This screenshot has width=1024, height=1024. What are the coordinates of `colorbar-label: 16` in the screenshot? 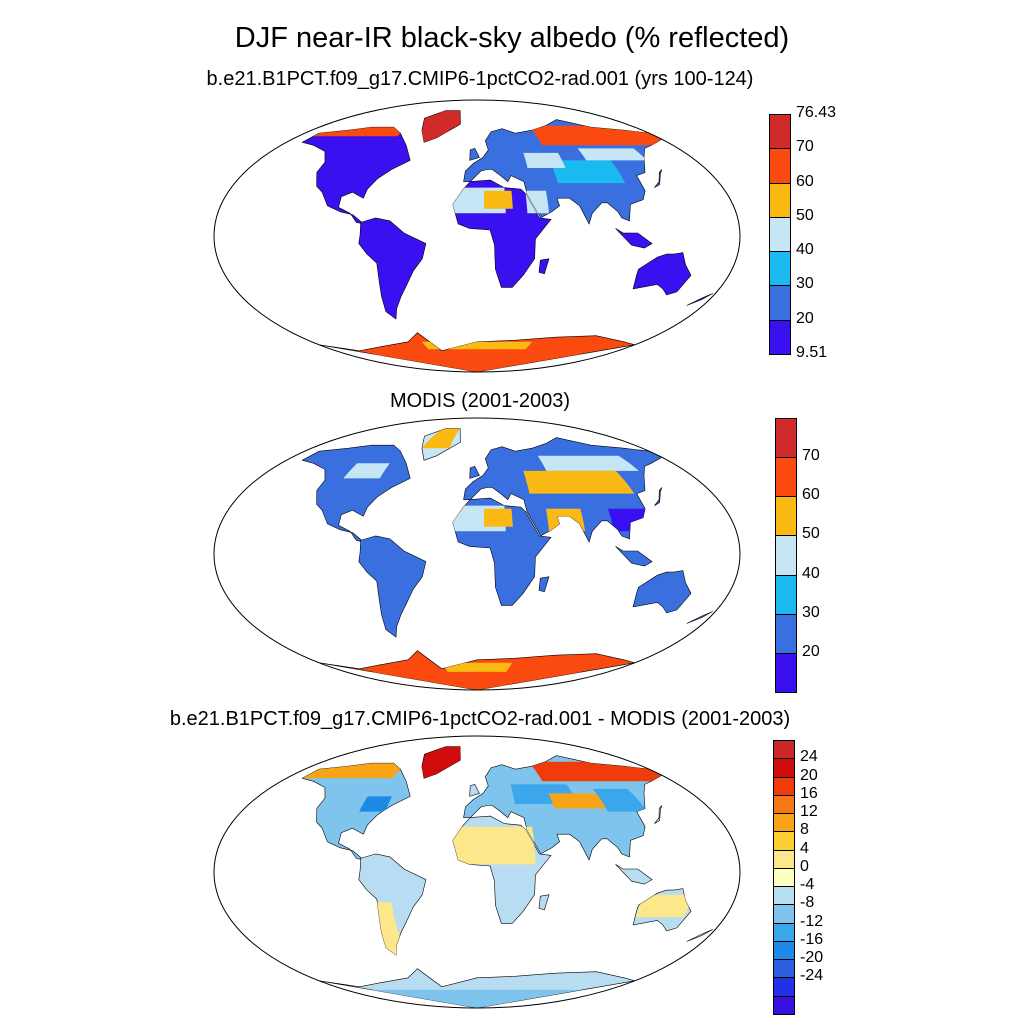 It's located at (809, 793).